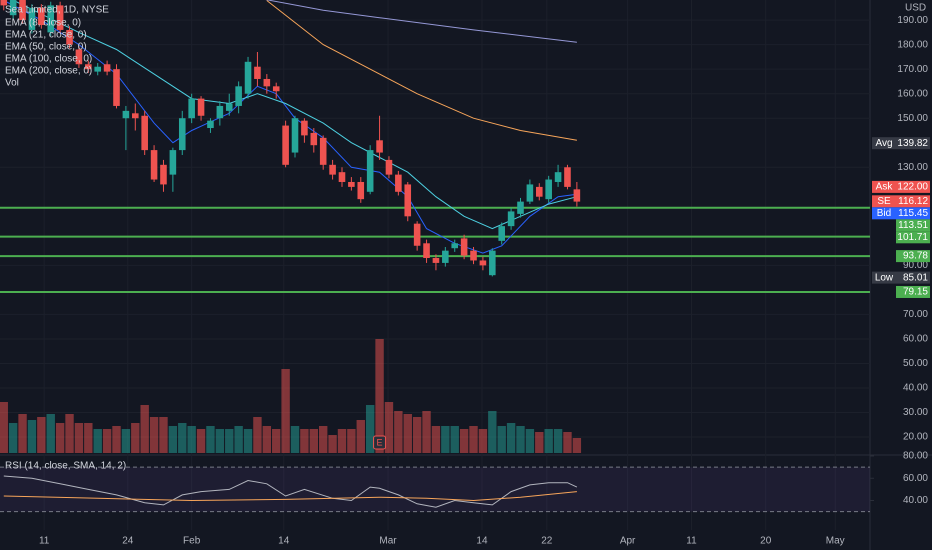 The image size is (932, 550). What do you see at coordinates (915, 363) in the screenshot?
I see `y-tick-label: 50.00` at bounding box center [915, 363].